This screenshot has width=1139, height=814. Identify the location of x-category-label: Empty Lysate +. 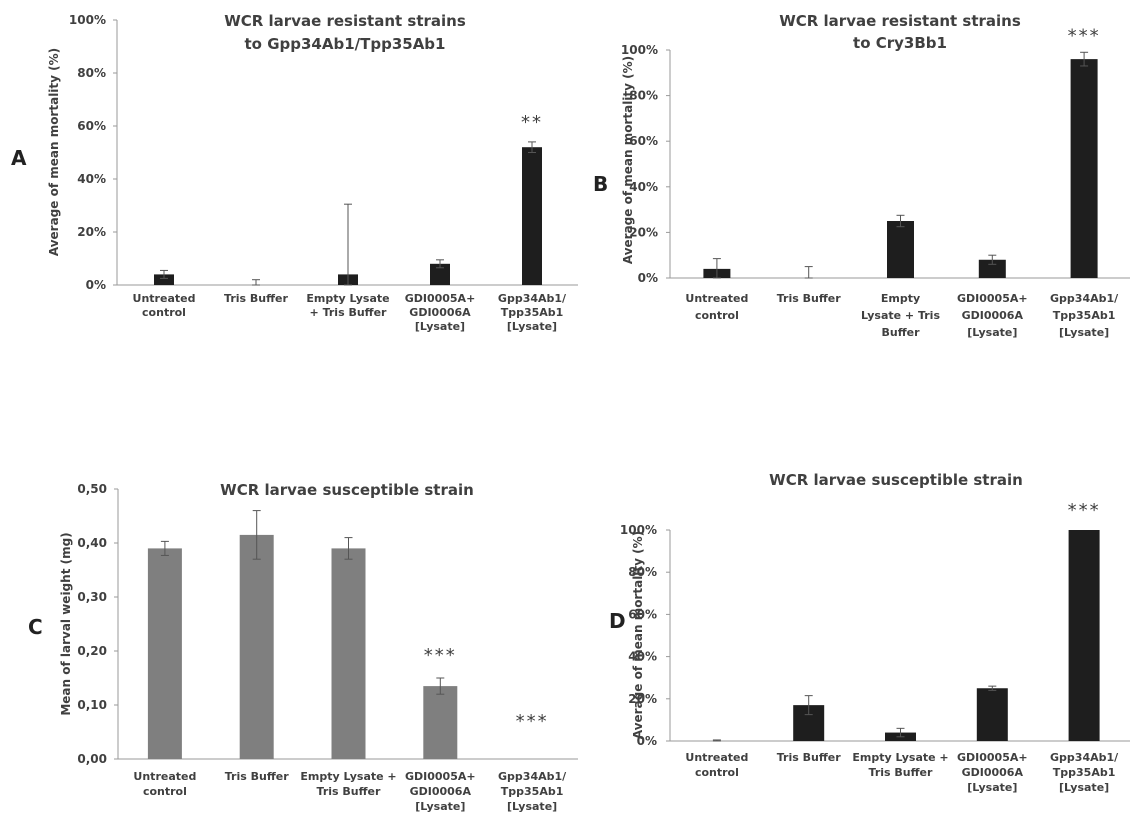
(348, 776).